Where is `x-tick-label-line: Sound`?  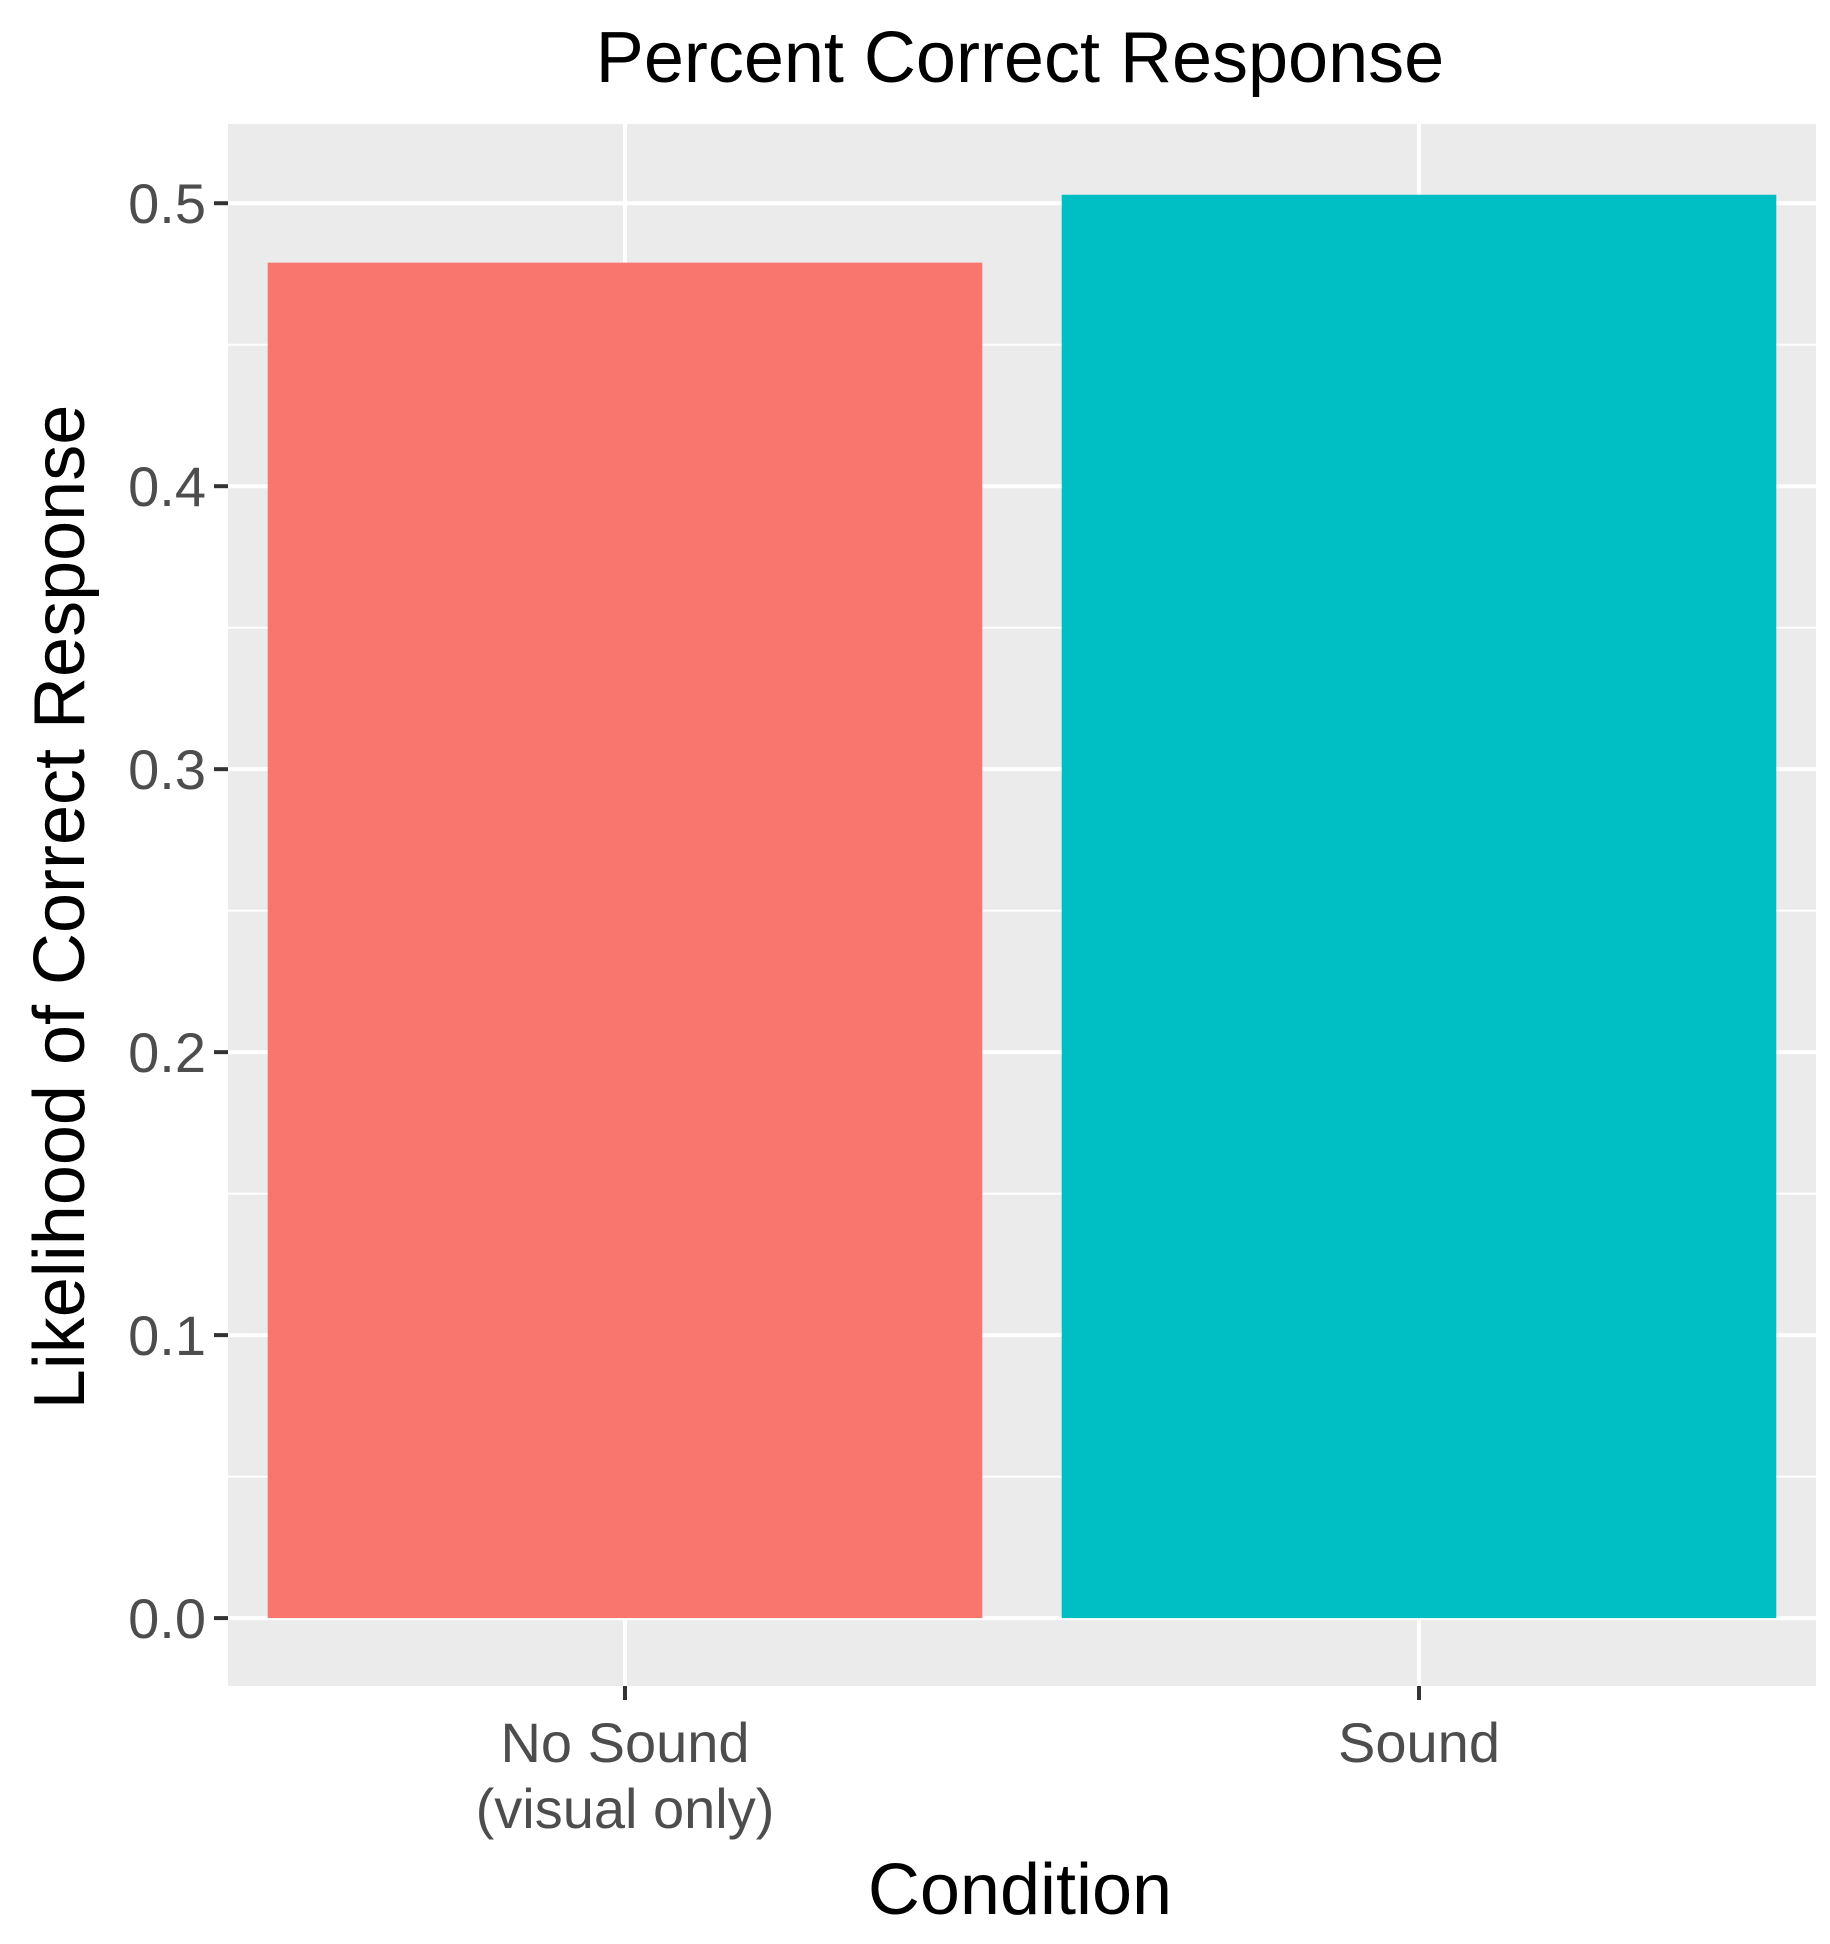 x-tick-label-line: Sound is located at coordinates (1419, 1742).